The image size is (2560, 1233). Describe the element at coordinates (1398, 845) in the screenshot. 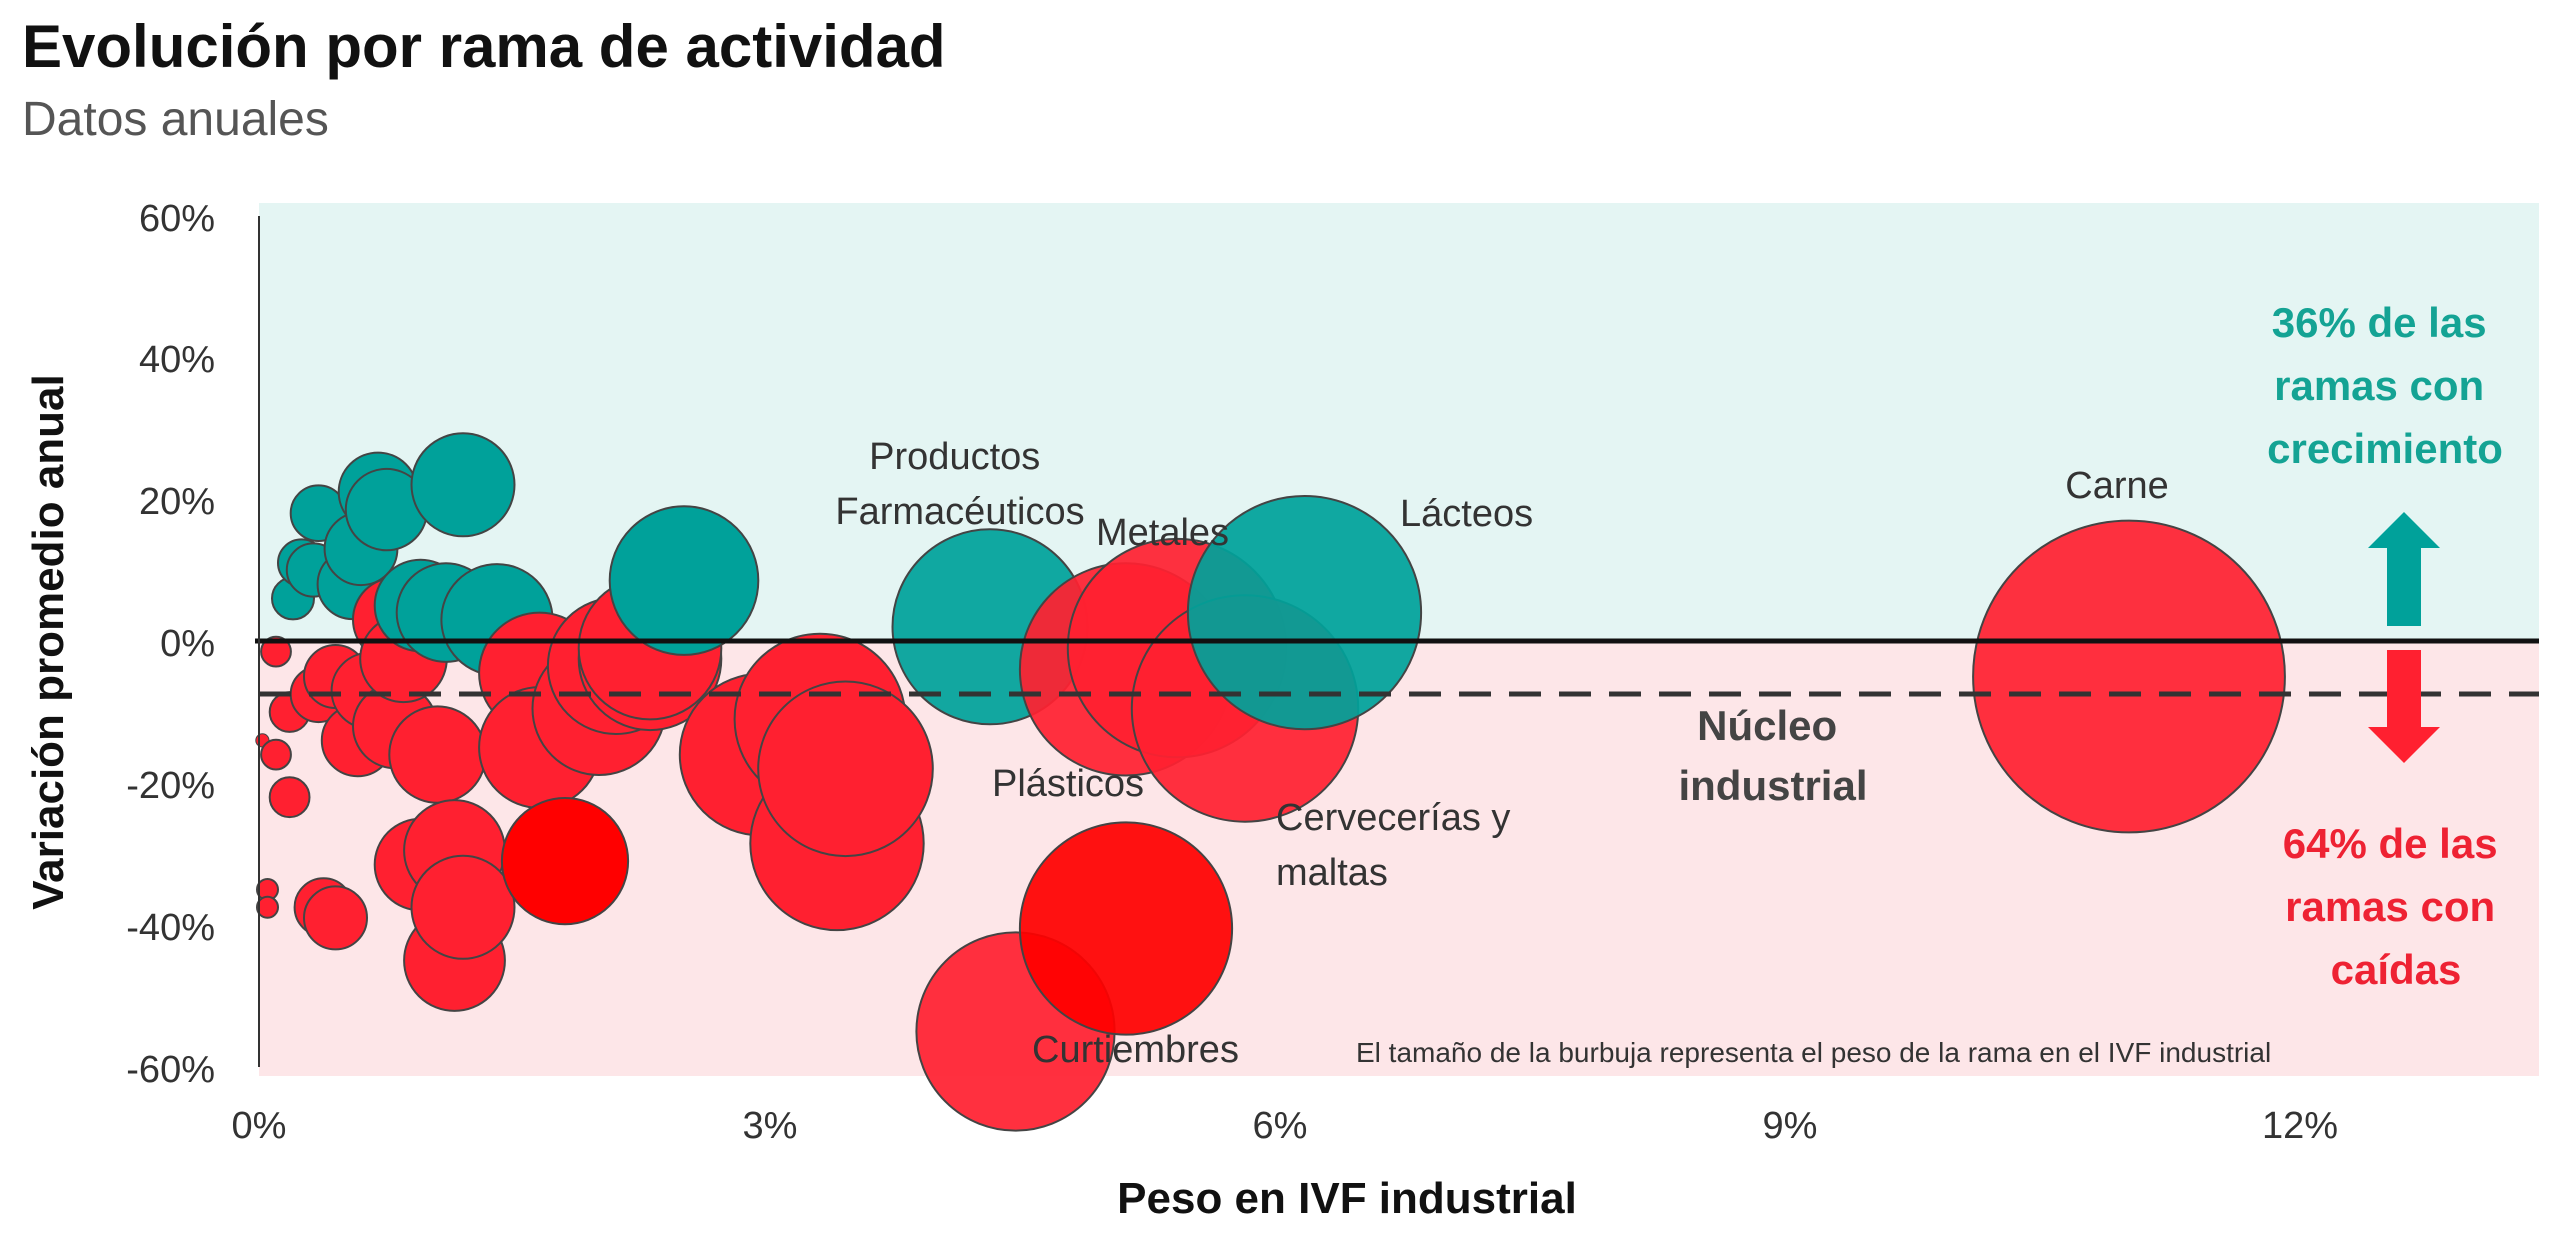

I see `bubble-label-cervecerias: Cervecerías y maltas` at that location.